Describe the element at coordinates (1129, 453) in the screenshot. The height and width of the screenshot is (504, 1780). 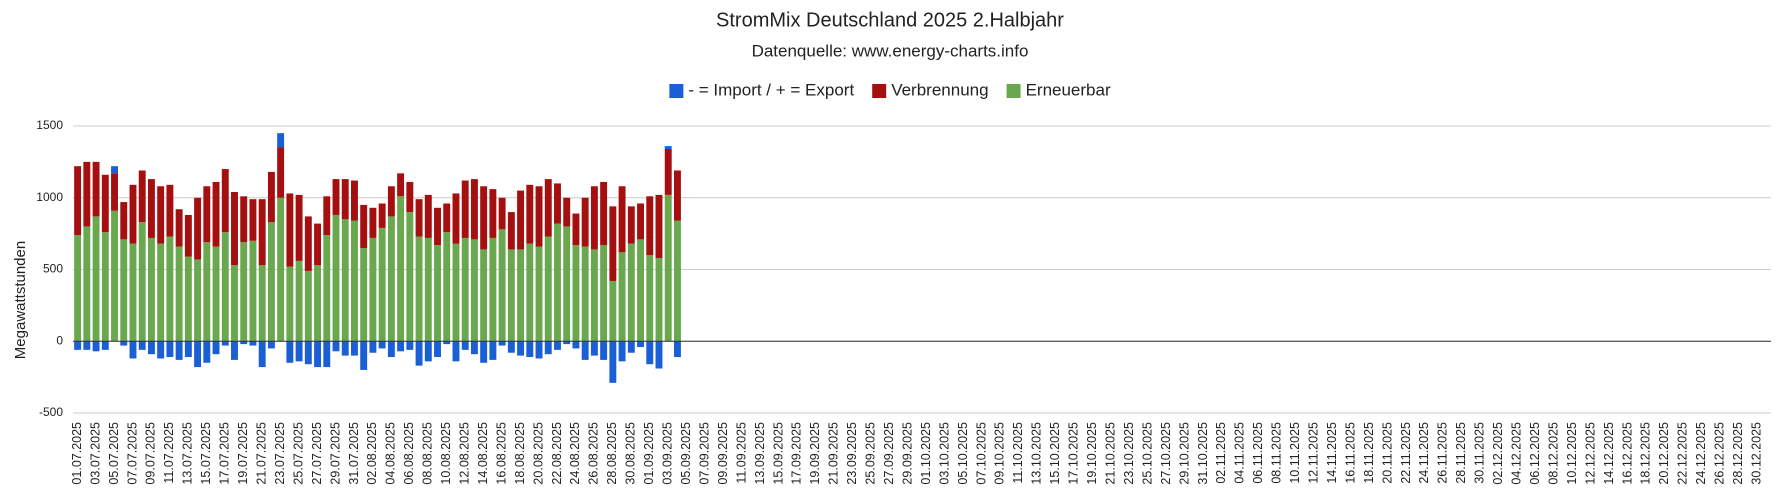
I see `x-tick-label: 23.10.2025` at that location.